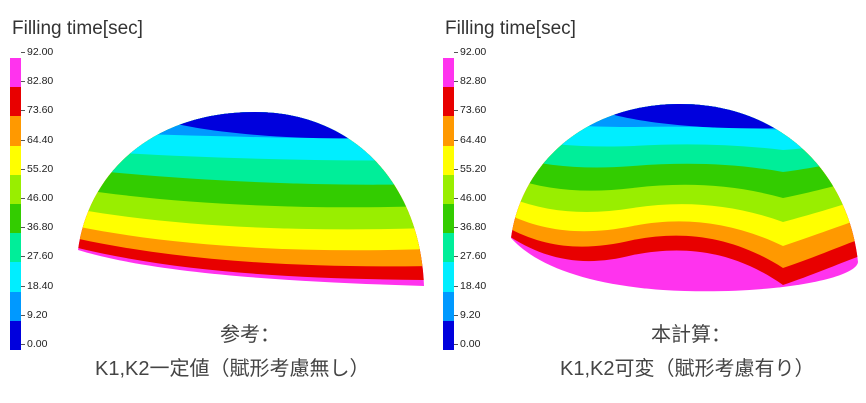  What do you see at coordinates (687, 369) in the screenshot?
I see `caption-line2: K1,K2可変（賦形考慮有り）` at bounding box center [687, 369].